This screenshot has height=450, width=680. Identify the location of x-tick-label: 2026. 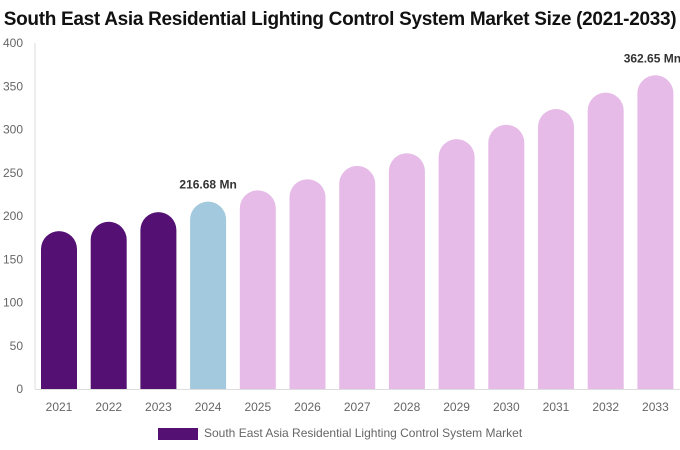
(307, 407).